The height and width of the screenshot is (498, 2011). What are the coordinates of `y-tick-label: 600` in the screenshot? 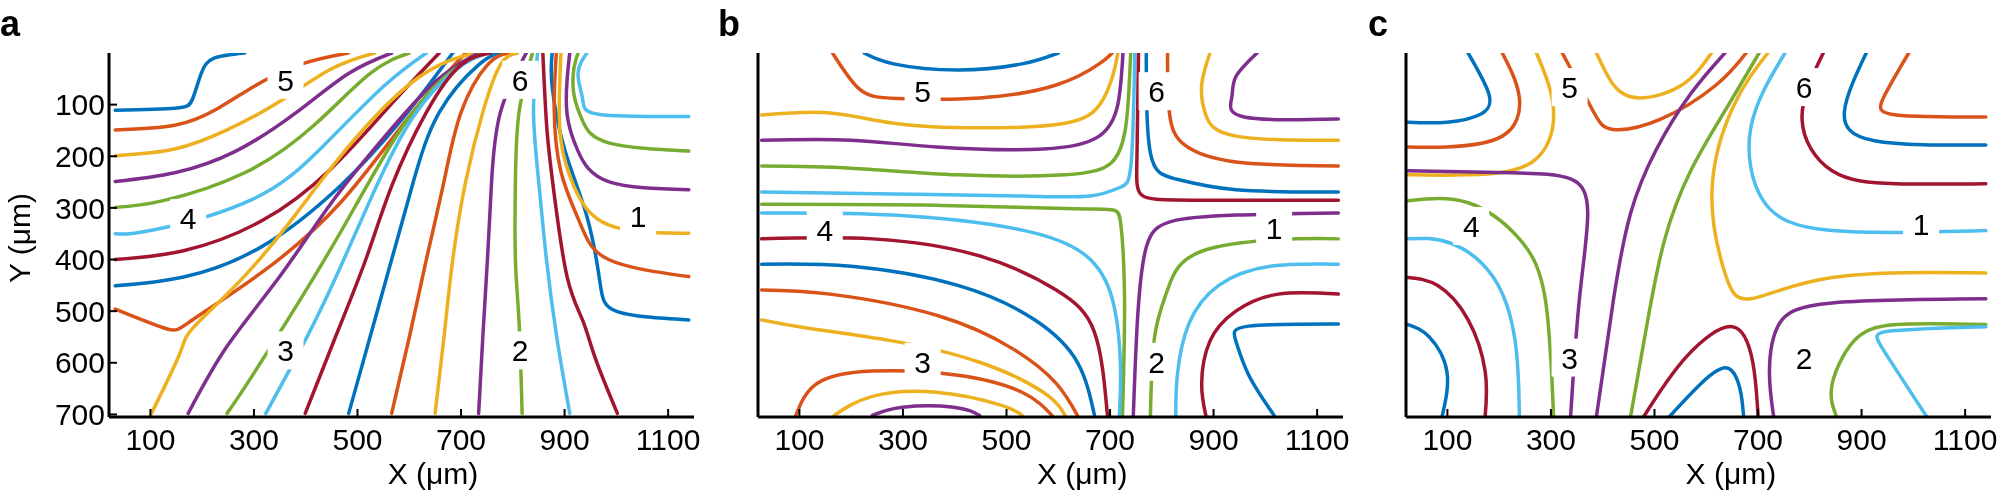 It's located at (79, 363).